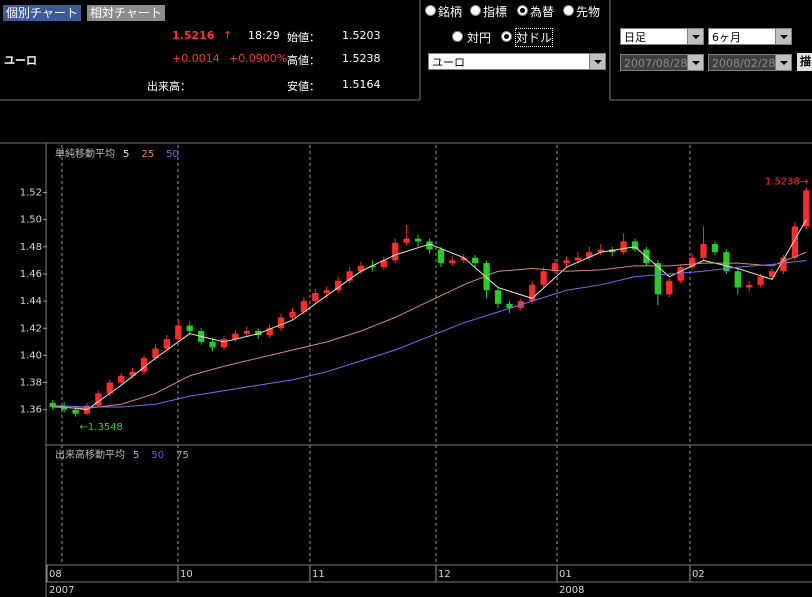 The image size is (812, 597). Describe the element at coordinates (361, 58) in the screenshot. I see `value: 1.5238` at that location.